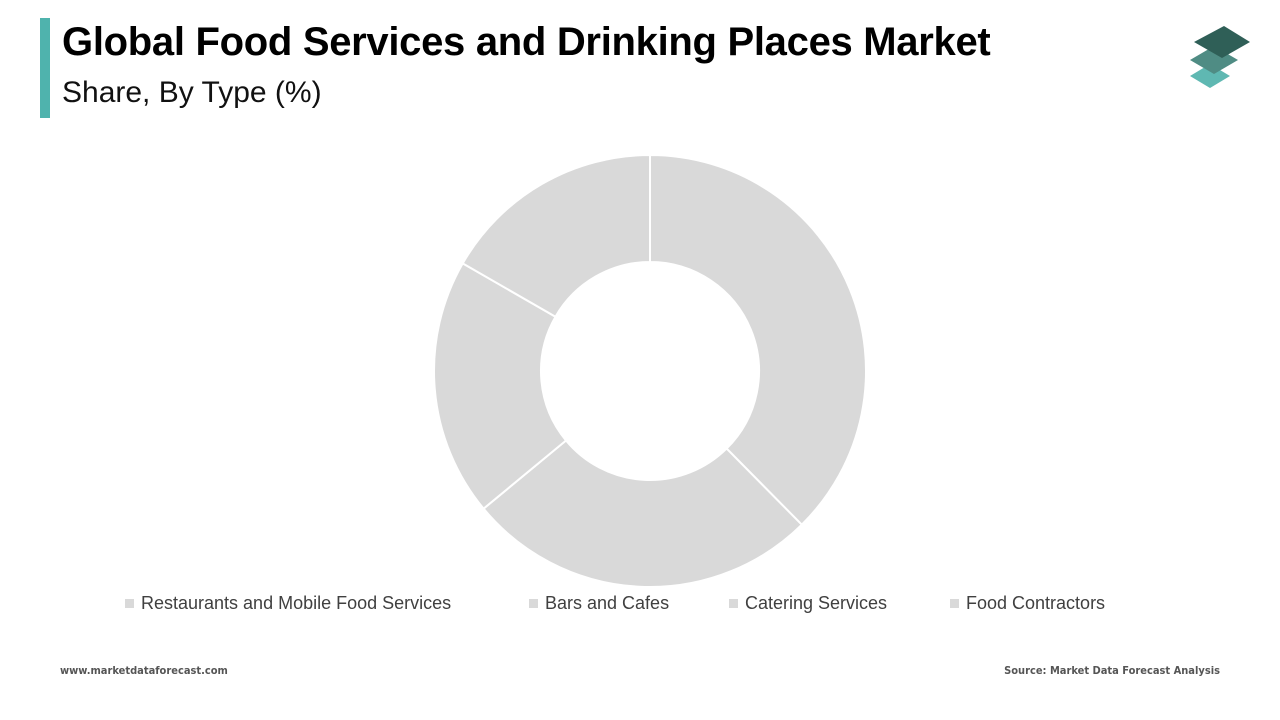 The height and width of the screenshot is (720, 1280). What do you see at coordinates (556, 236) in the screenshot?
I see `donut-slice-food-contractors` at bounding box center [556, 236].